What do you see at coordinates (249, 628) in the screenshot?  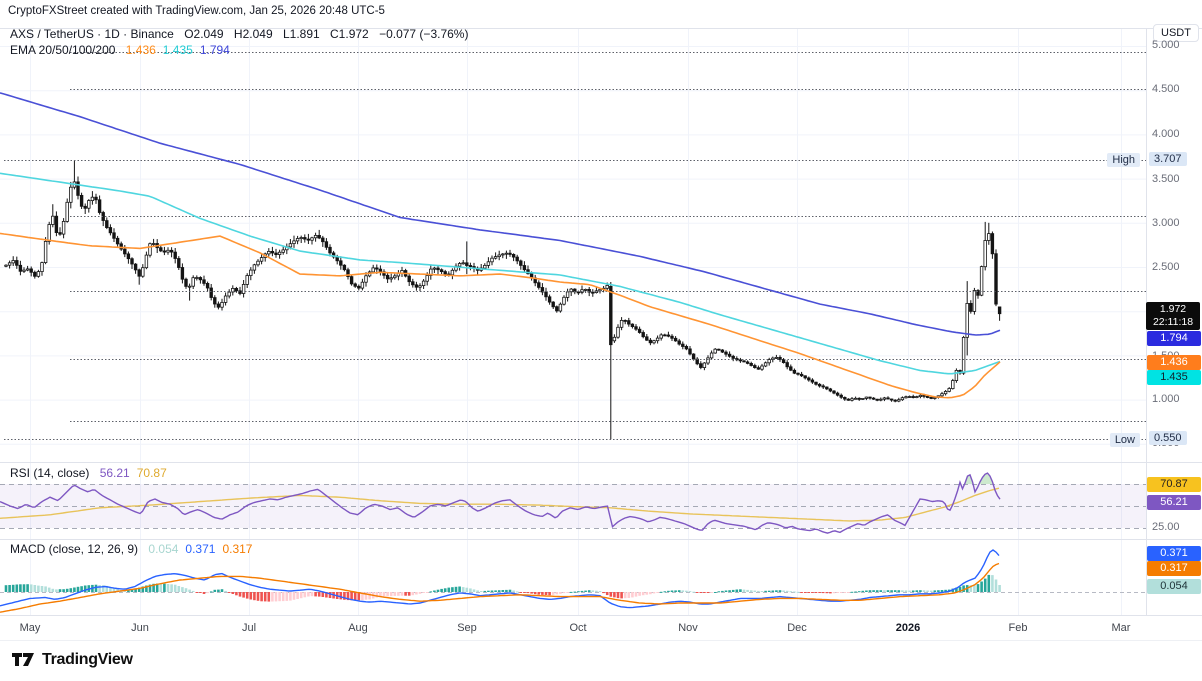 I see `time-axis-label: Jul` at bounding box center [249, 628].